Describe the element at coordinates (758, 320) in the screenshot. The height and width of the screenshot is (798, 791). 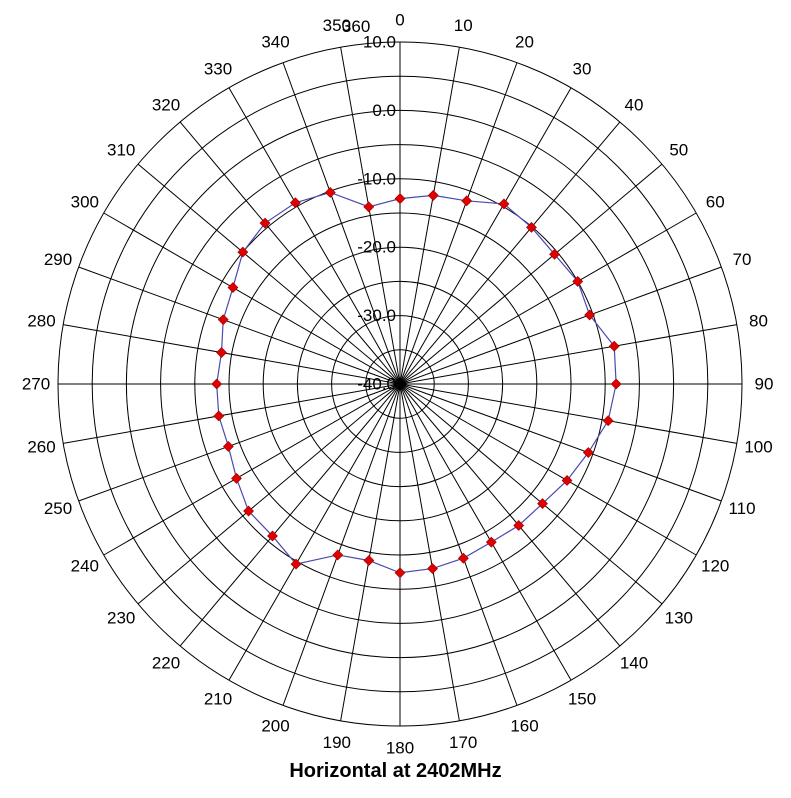
I see `angle-tick-label: 80` at that location.